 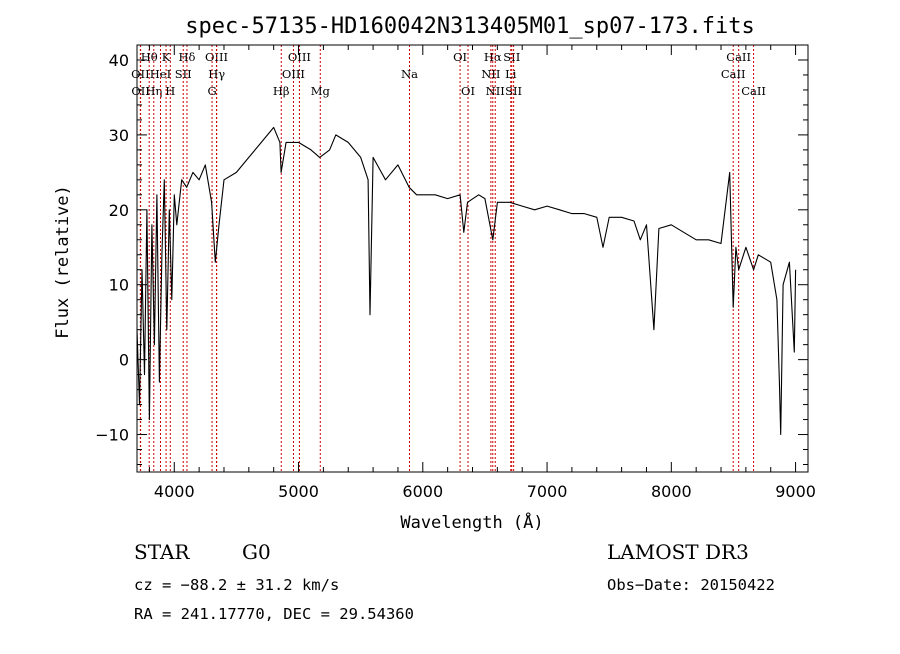 What do you see at coordinates (678, 552) in the screenshot?
I see `survey-name: LAMOST DR3` at bounding box center [678, 552].